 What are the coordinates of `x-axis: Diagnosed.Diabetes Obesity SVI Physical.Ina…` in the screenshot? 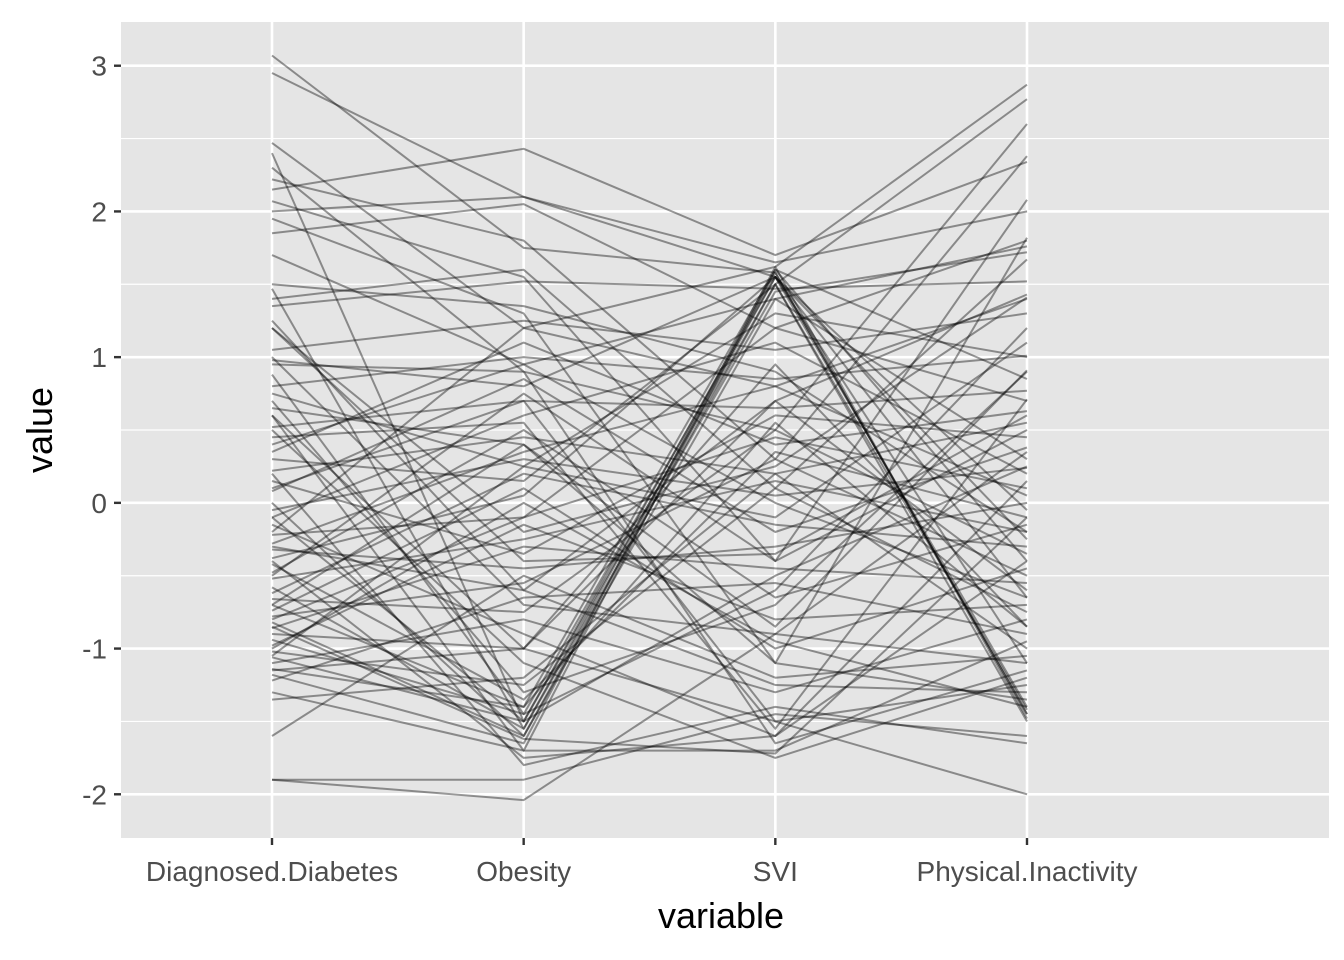 It's located at (642, 862).